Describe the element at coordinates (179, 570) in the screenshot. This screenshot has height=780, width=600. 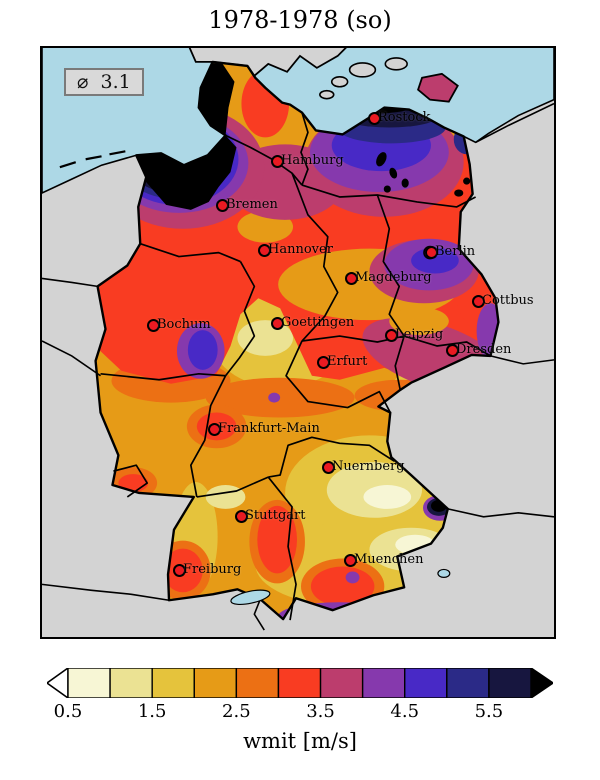
I see `city-dot-freiburg` at that location.